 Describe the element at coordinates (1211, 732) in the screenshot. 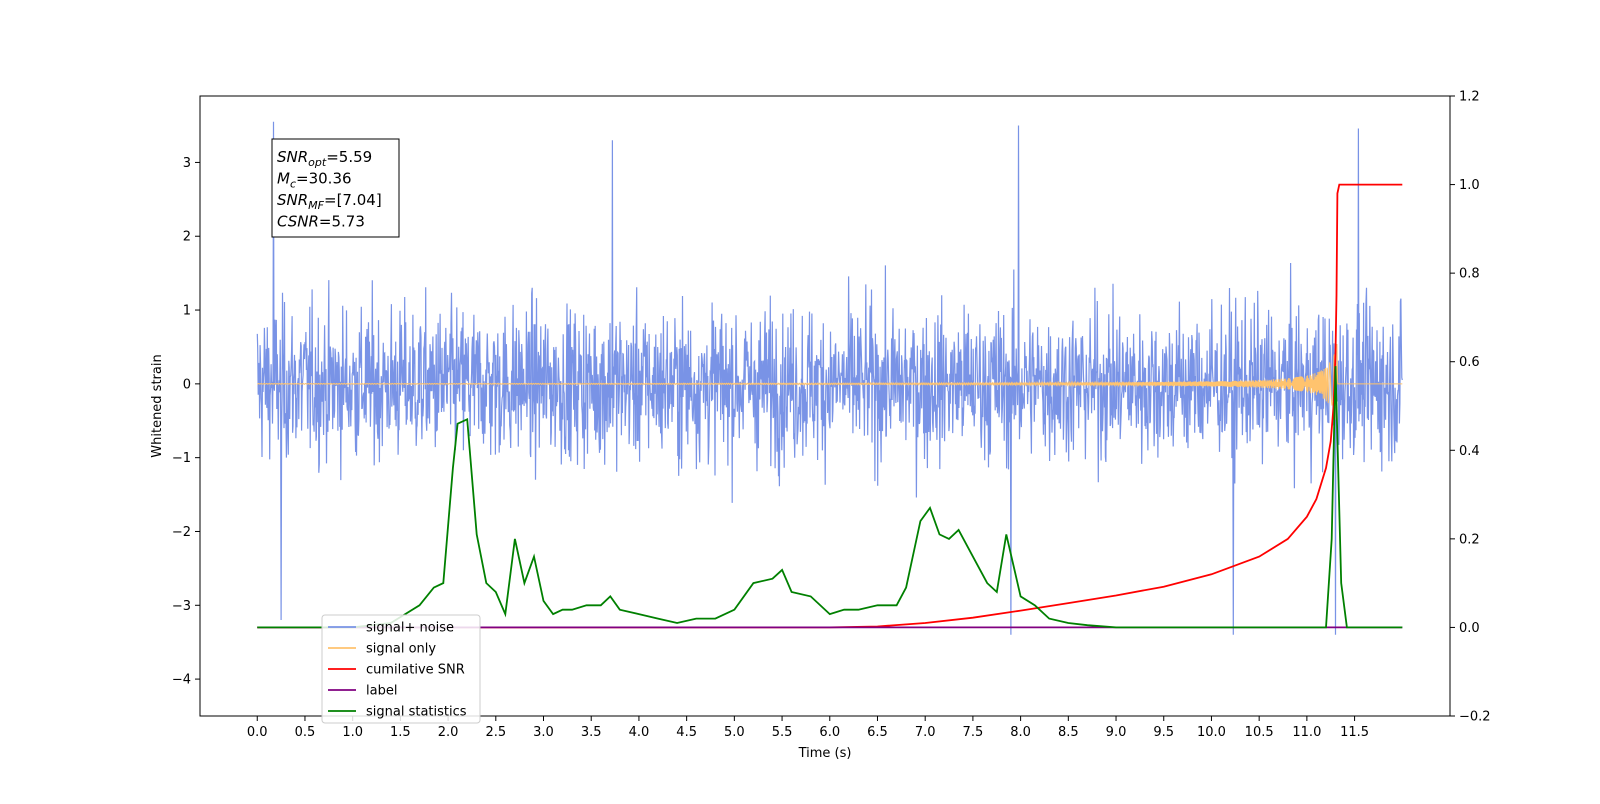

I see `x-tick-label: 10.0` at that location.